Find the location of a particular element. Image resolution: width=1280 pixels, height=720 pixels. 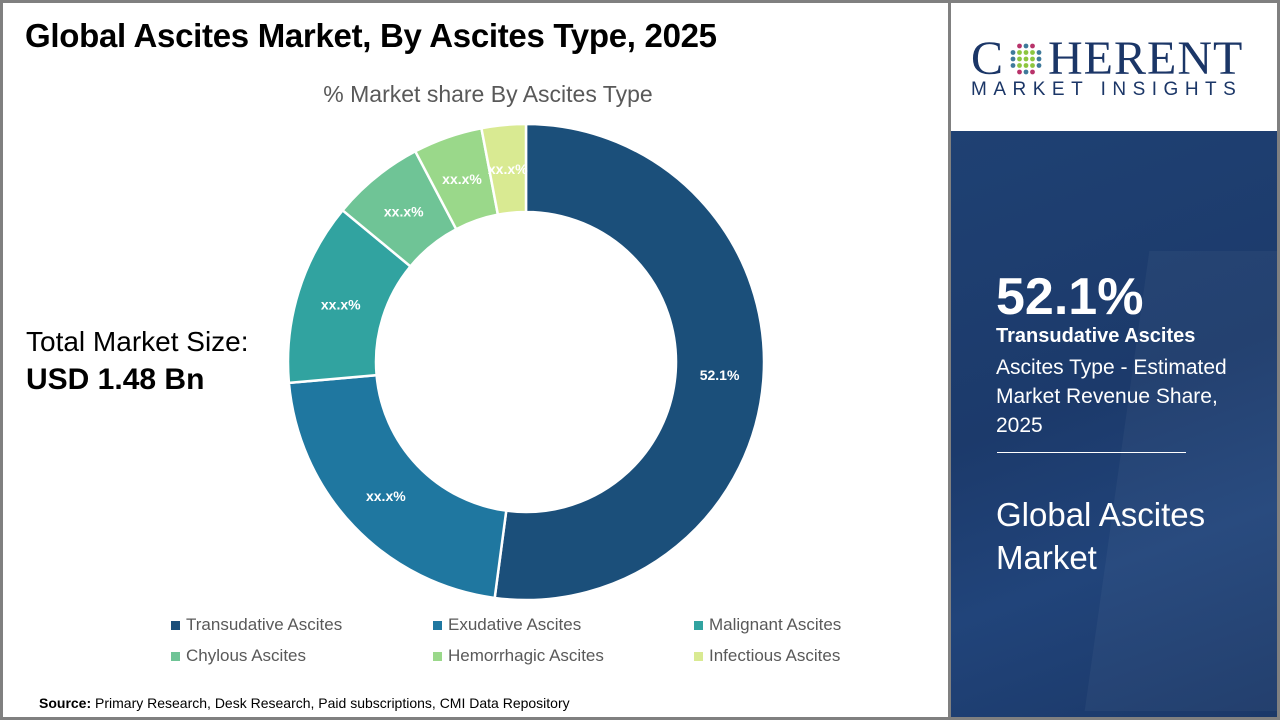

highlight-segment: Transudative Ascites is located at coordinates (1096, 336).